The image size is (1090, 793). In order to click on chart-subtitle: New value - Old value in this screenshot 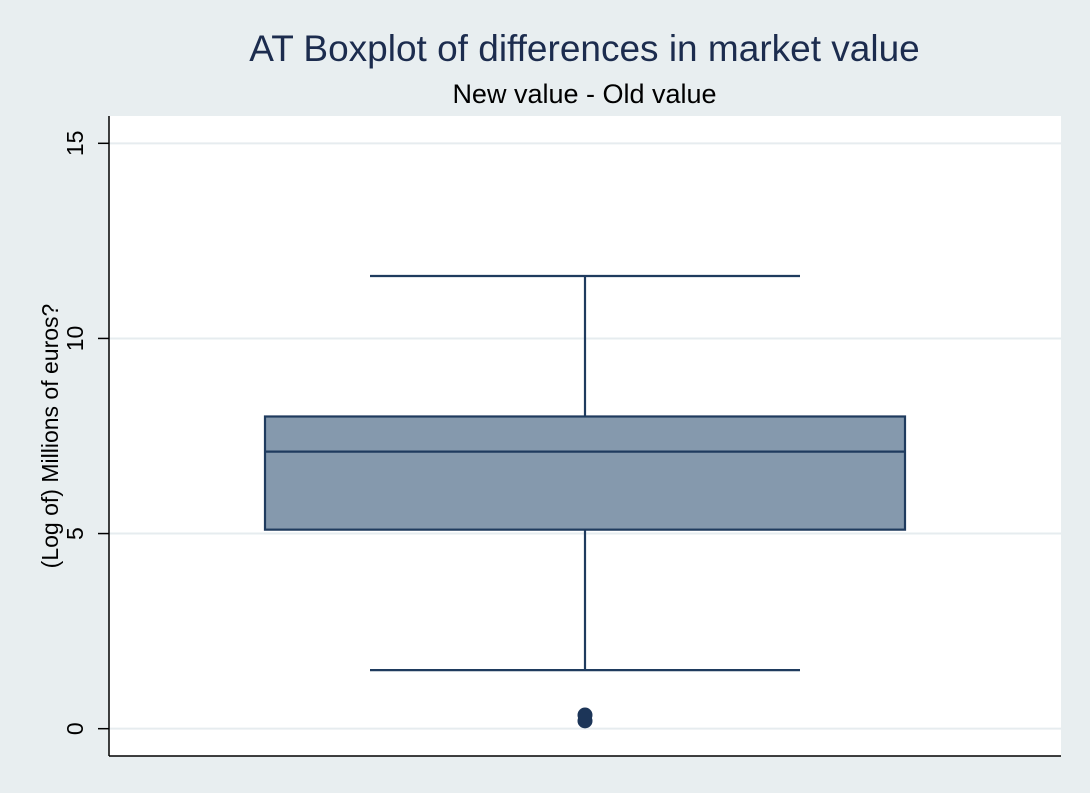, I will do `click(584, 94)`.